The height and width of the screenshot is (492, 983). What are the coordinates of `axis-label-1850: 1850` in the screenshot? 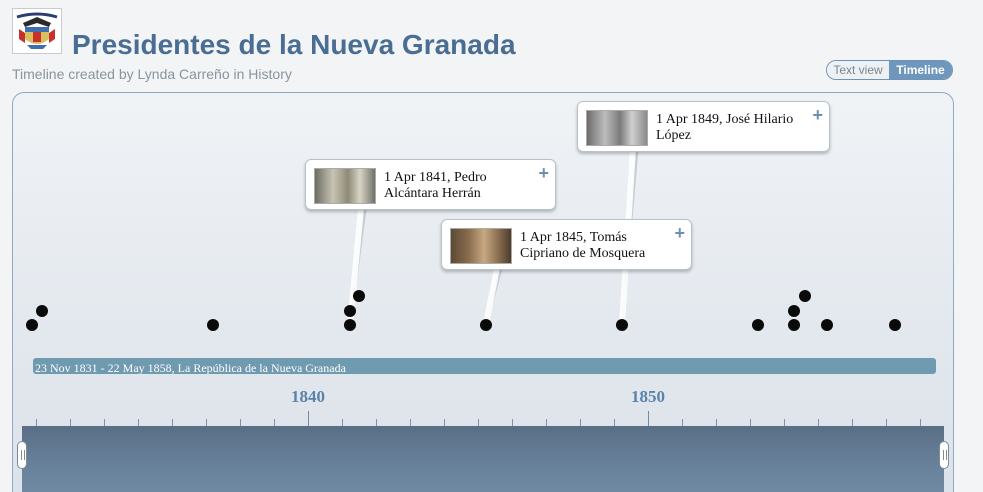 It's located at (648, 396).